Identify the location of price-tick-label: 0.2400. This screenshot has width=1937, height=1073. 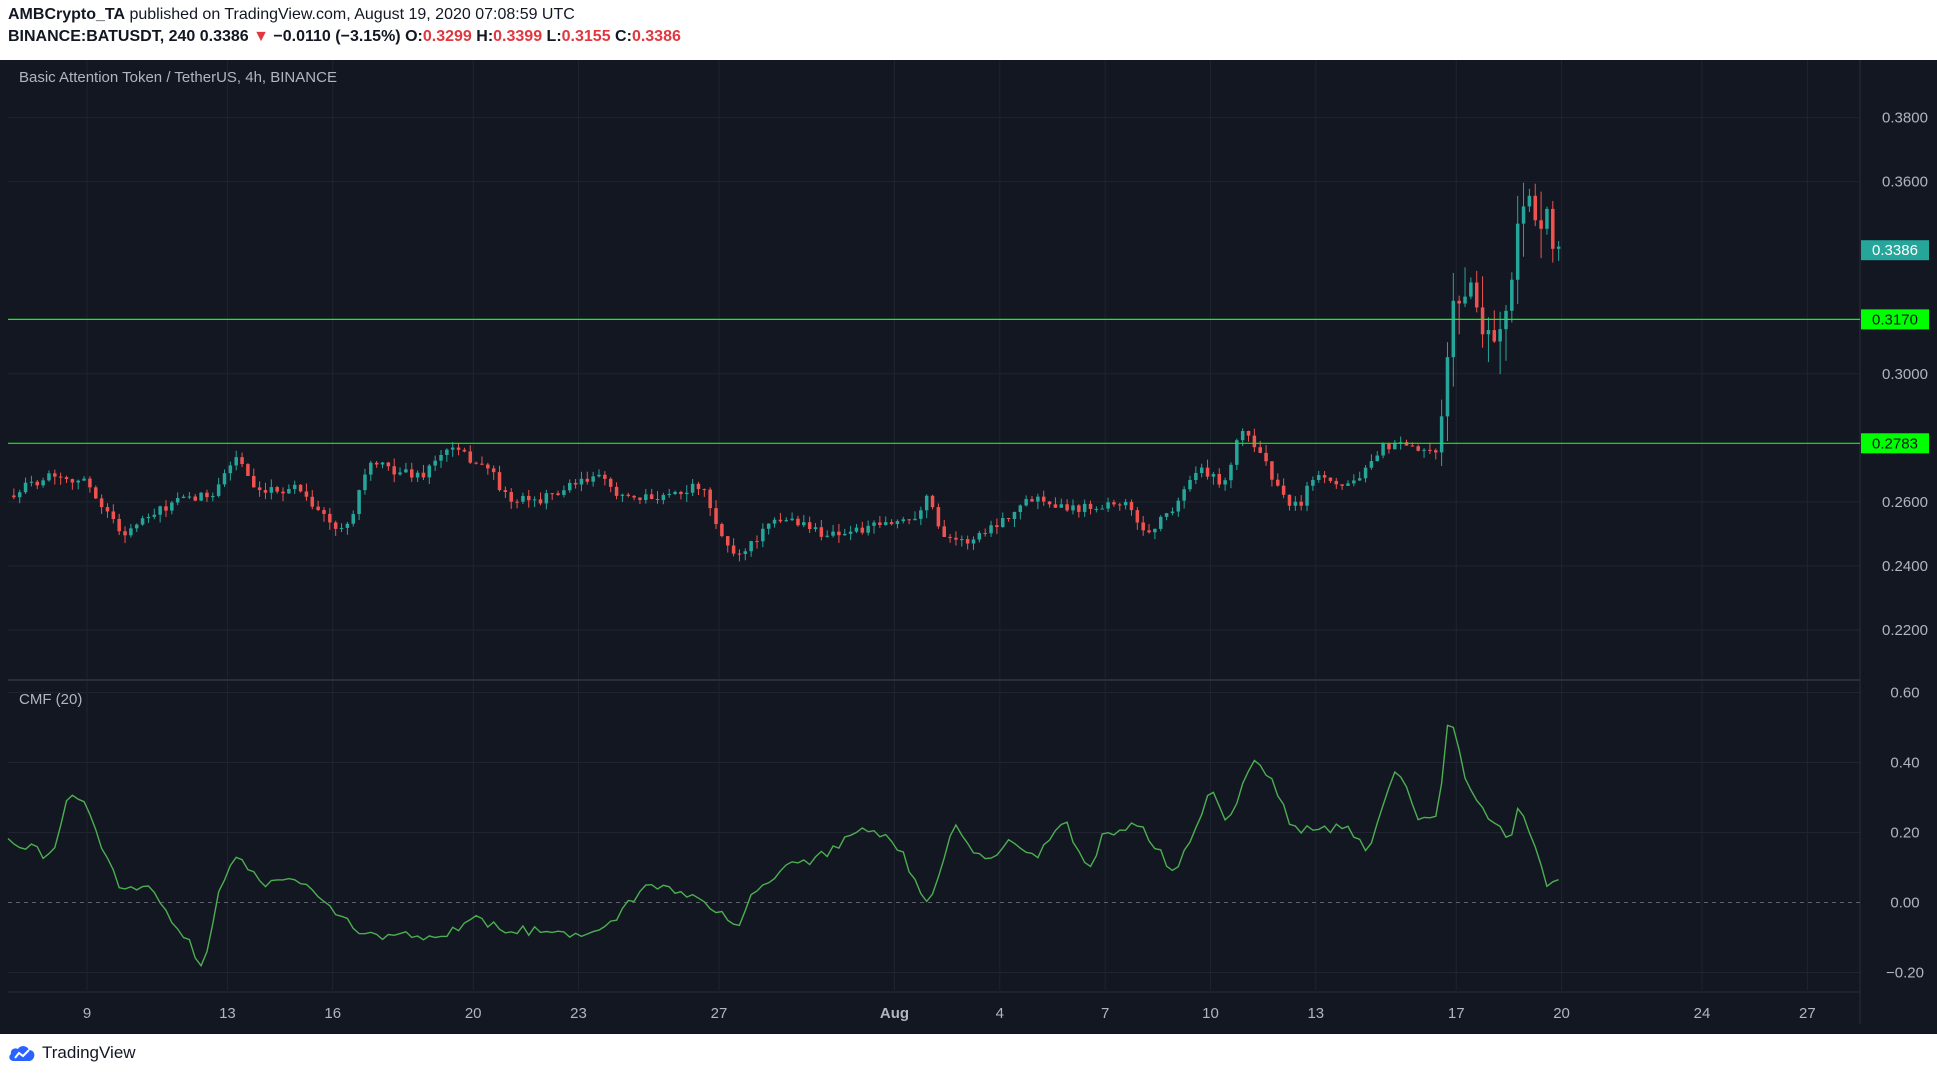
(1905, 566).